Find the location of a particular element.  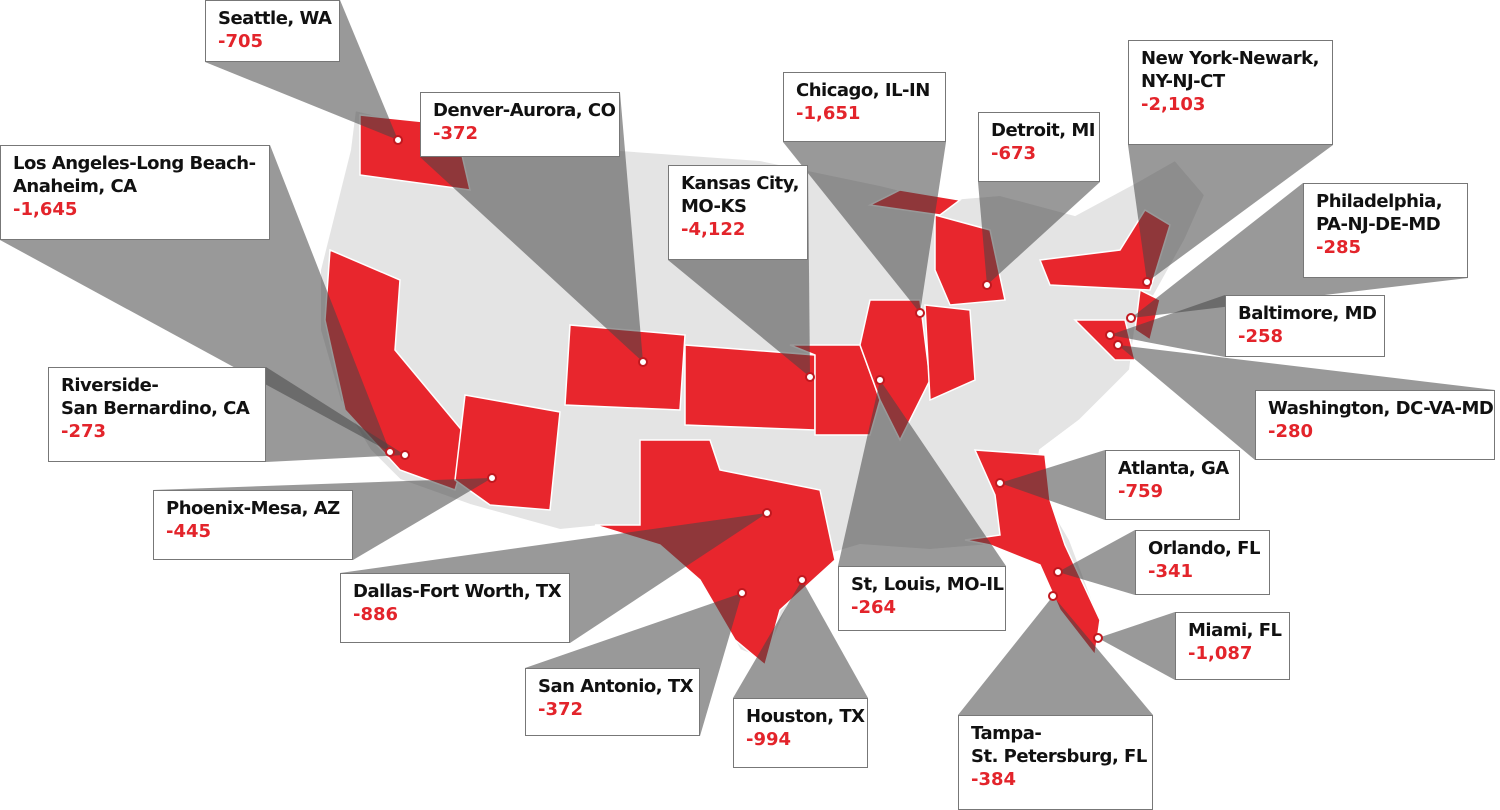

metro-name: Denver-Aurora, CO is located at coordinates (524, 110).